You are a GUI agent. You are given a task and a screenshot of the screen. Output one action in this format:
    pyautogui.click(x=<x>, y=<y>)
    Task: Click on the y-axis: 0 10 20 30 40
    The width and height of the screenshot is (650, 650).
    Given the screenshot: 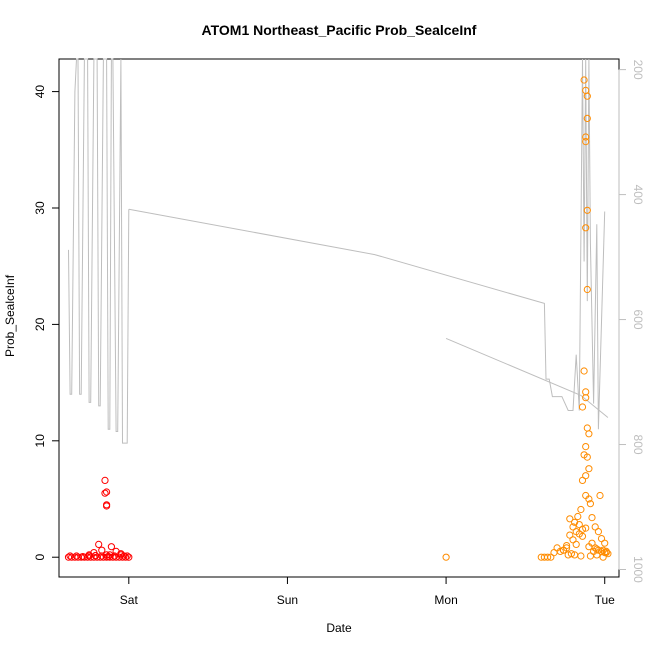 What is the action you would take?
    pyautogui.click(x=46, y=323)
    